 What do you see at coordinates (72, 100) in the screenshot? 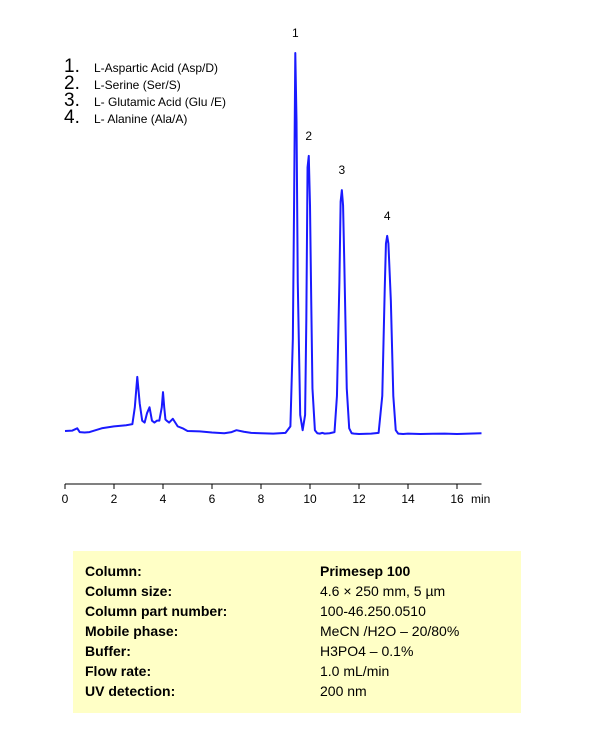
I see `legend-number: 3.` at bounding box center [72, 100].